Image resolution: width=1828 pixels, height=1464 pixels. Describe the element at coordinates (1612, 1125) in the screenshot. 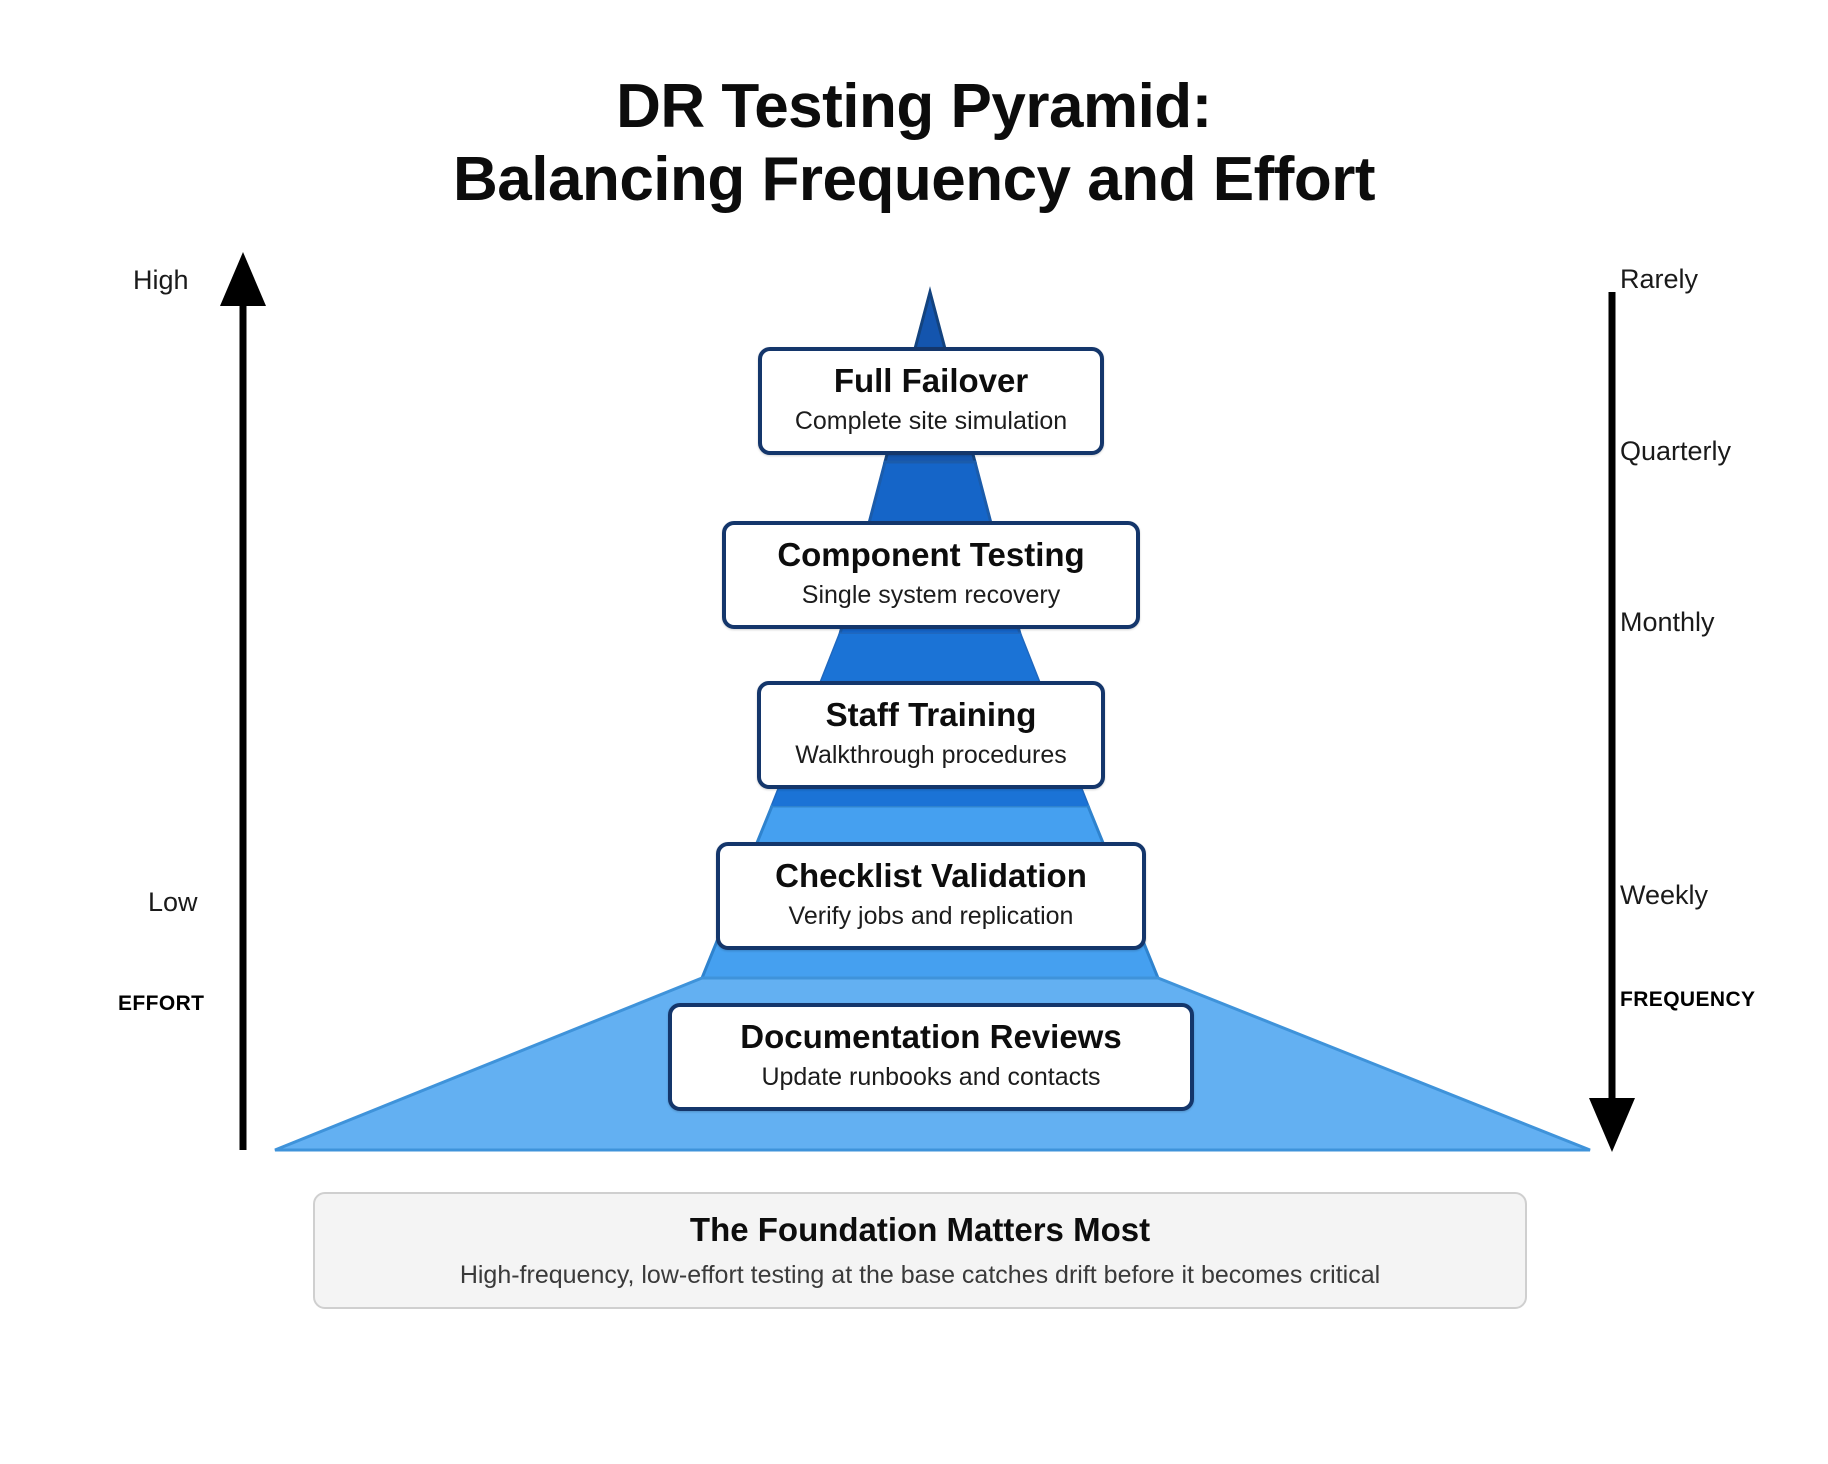

I see `frequency-axis-arrowhead-icon` at that location.